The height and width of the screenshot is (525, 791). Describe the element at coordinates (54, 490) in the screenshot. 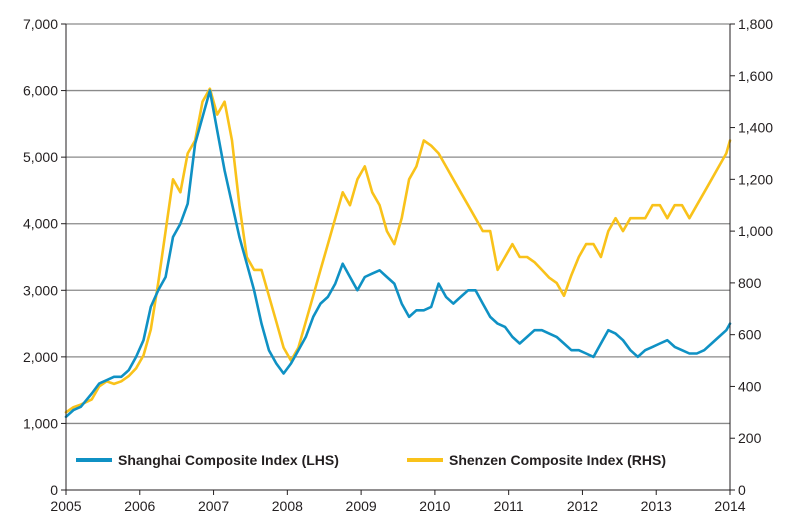

I see `left-tick-label: 0` at that location.